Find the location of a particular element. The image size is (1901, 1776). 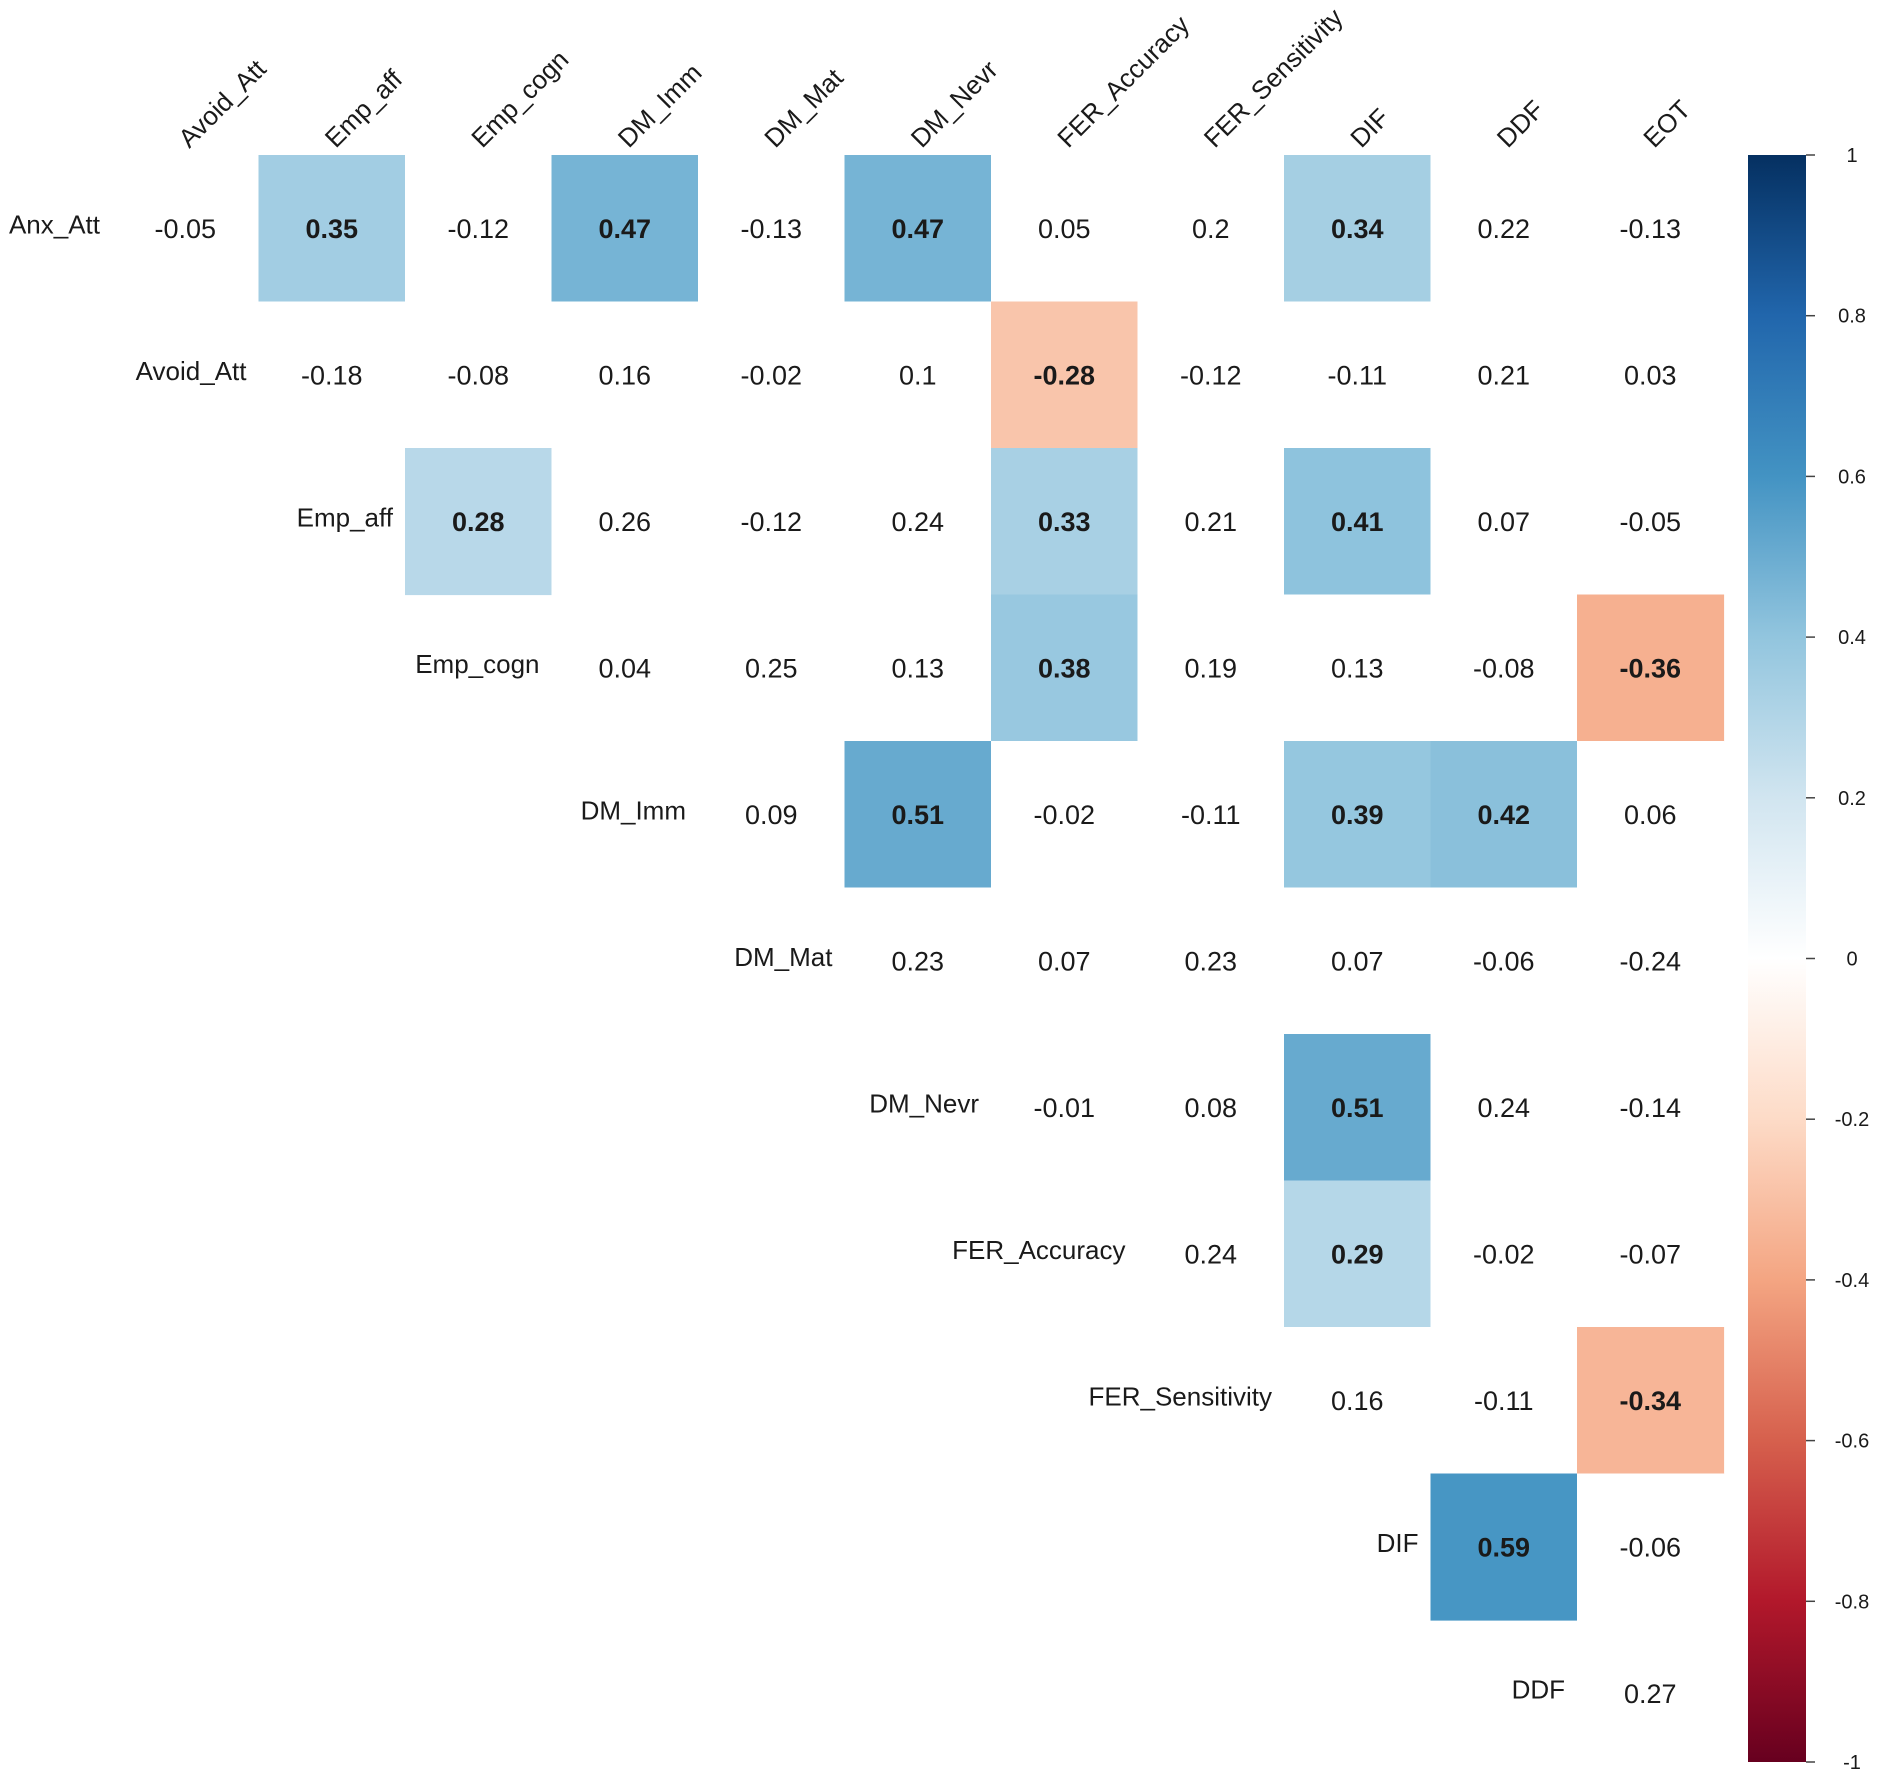

cell-value-label: 0.34 is located at coordinates (1357, 229).